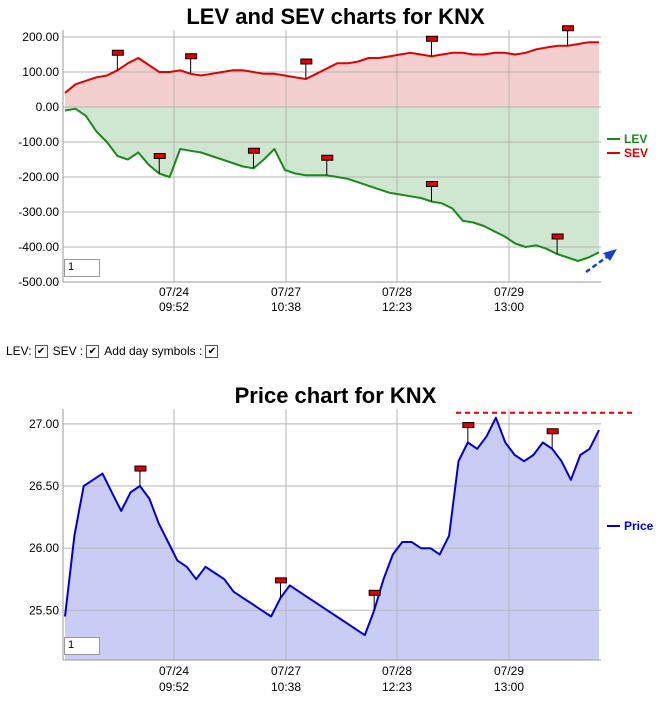 The width and height of the screenshot is (671, 707). I want to click on legend-label-sev: SEV, so click(636, 153).